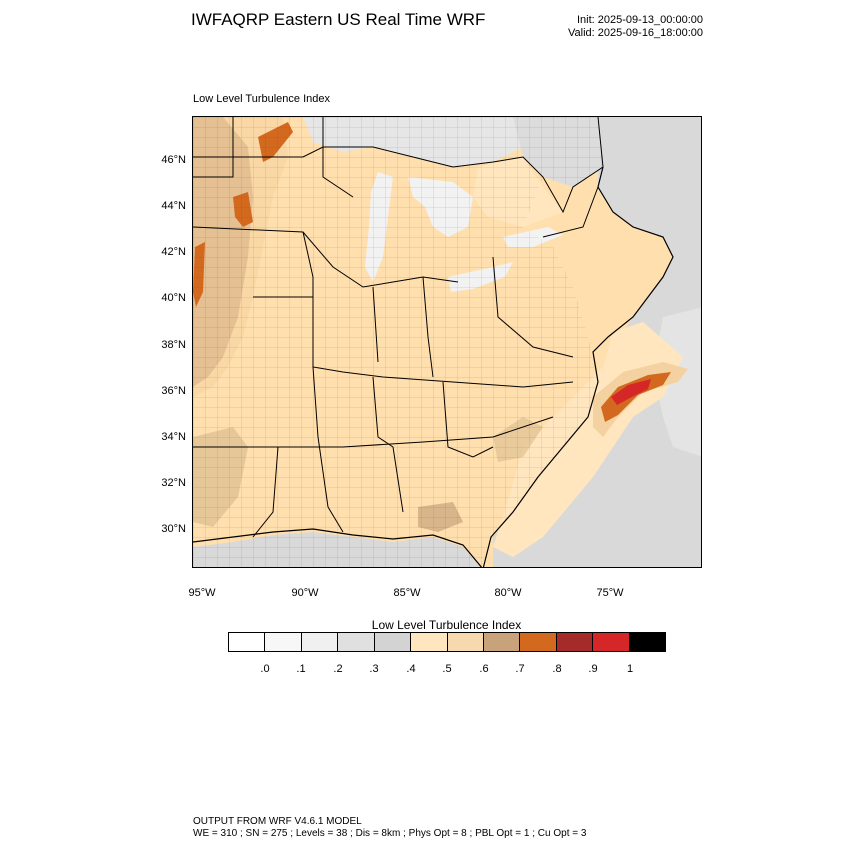 The height and width of the screenshot is (850, 850). What do you see at coordinates (520, 669) in the screenshot?
I see `colorbar-tick-label: .7` at bounding box center [520, 669].